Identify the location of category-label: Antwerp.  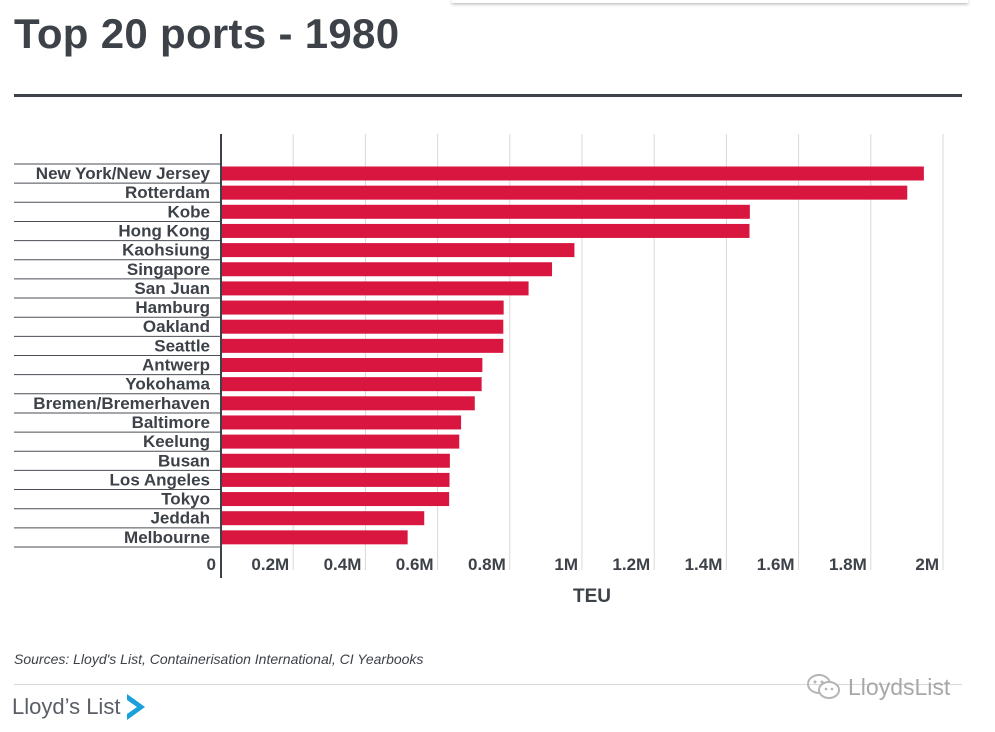
(176, 365).